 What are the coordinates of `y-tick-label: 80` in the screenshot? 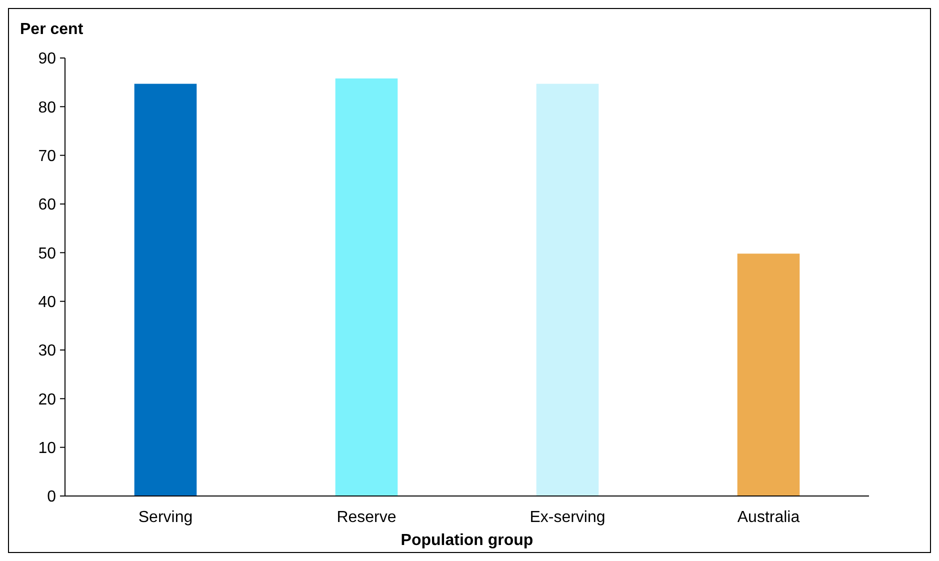 It's located at (47, 107).